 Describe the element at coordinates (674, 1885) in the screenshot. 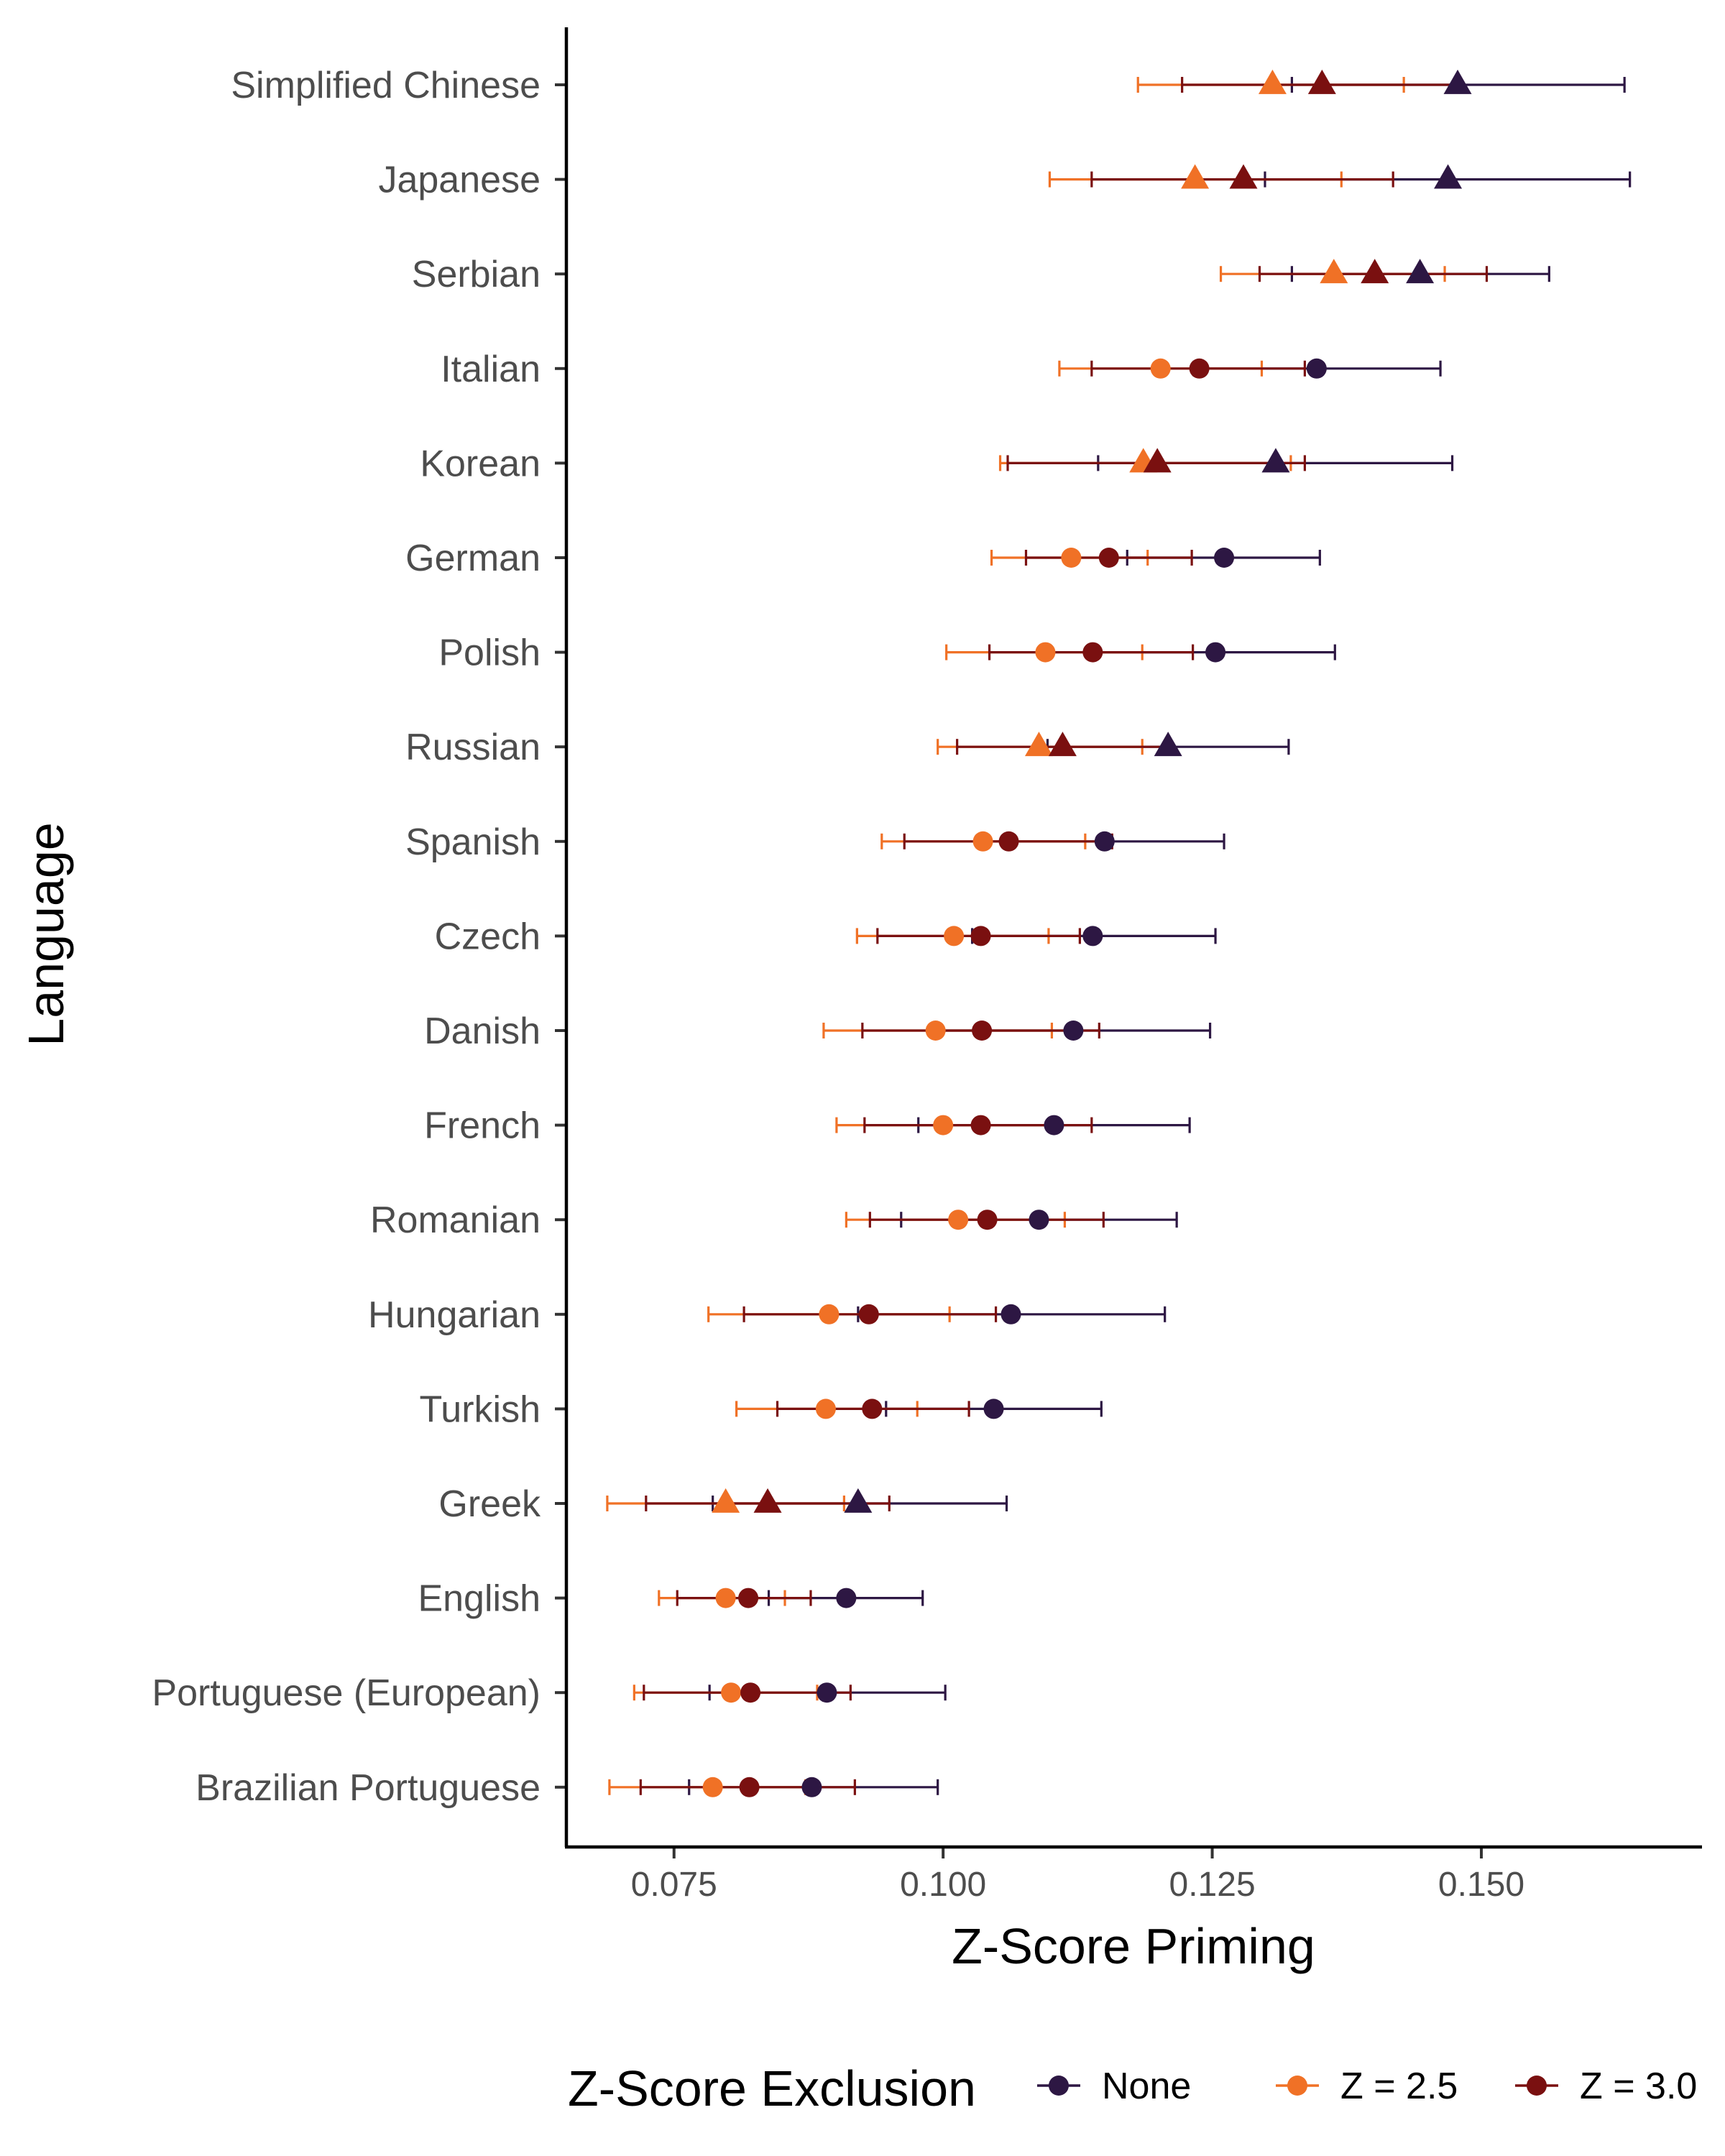

I see `x-tick-label: 0.075` at that location.